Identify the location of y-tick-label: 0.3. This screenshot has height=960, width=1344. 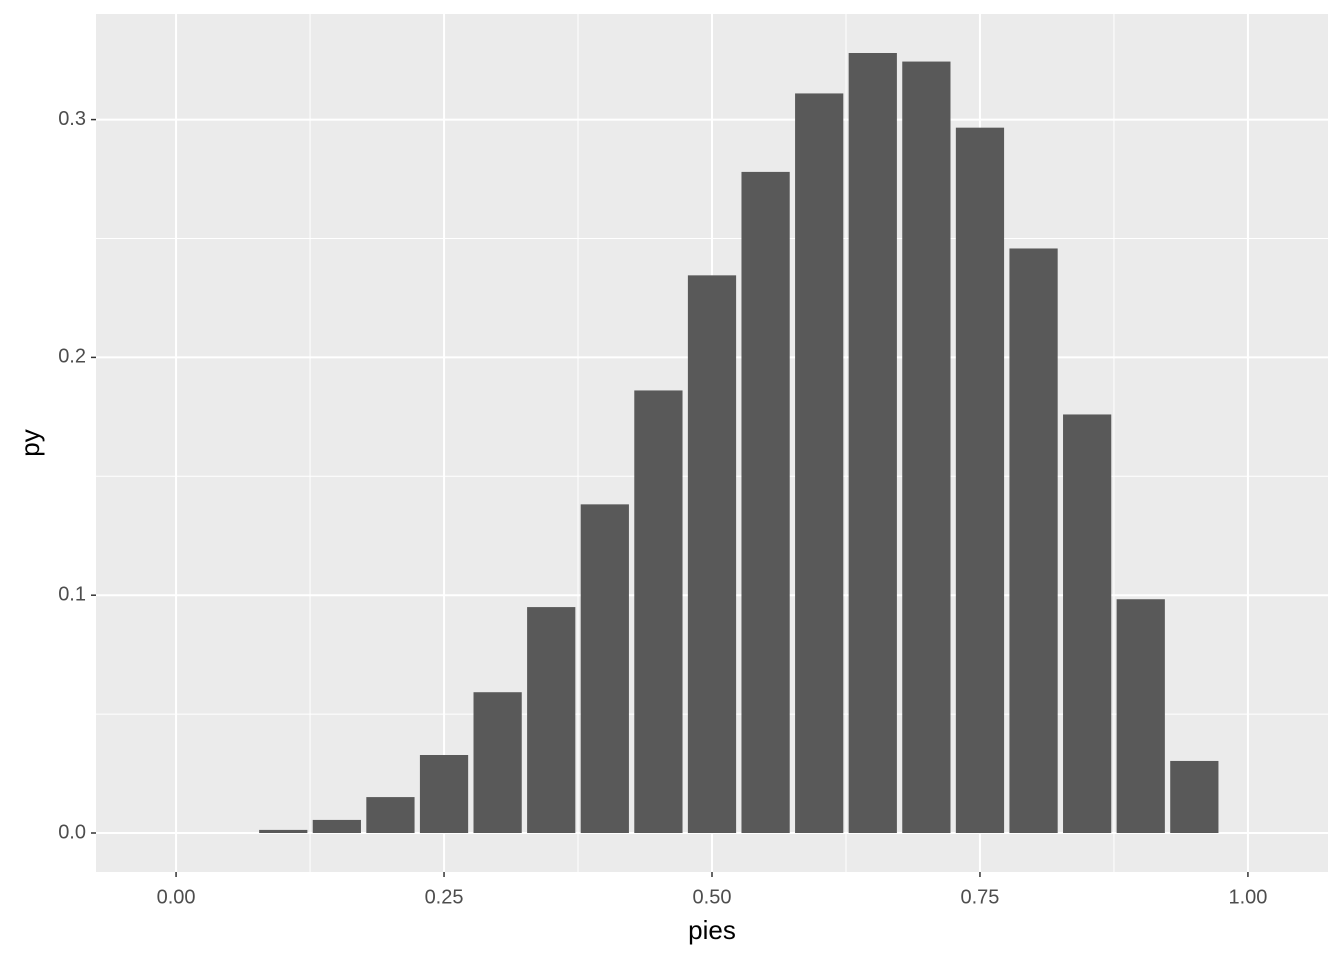
(72, 119).